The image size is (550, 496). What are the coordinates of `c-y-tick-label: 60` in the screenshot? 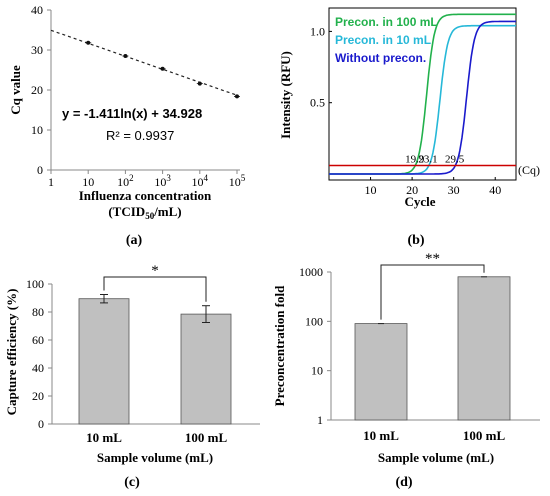 It's located at (38, 340).